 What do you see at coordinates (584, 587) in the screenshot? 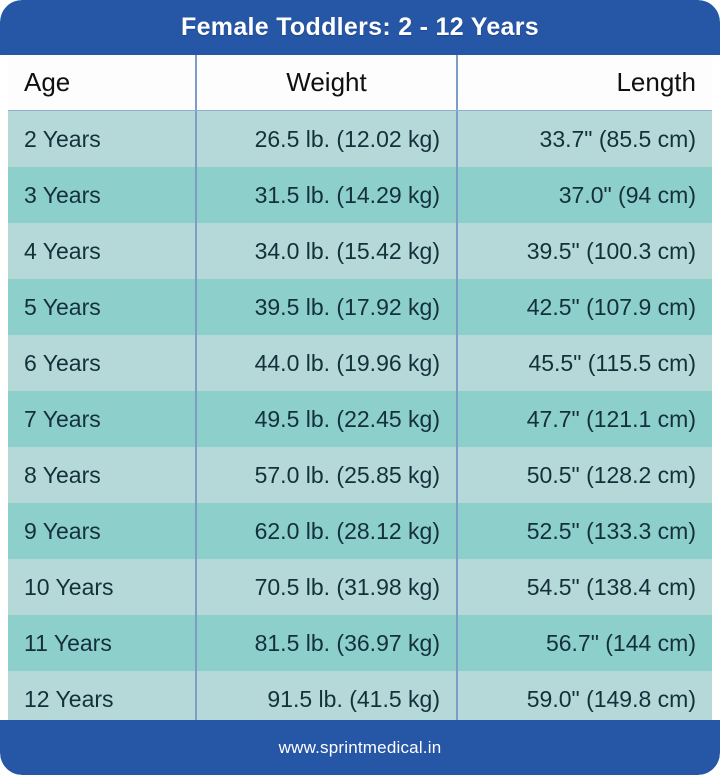
I see `cell-length: 54.5" (138.4 cm)` at bounding box center [584, 587].